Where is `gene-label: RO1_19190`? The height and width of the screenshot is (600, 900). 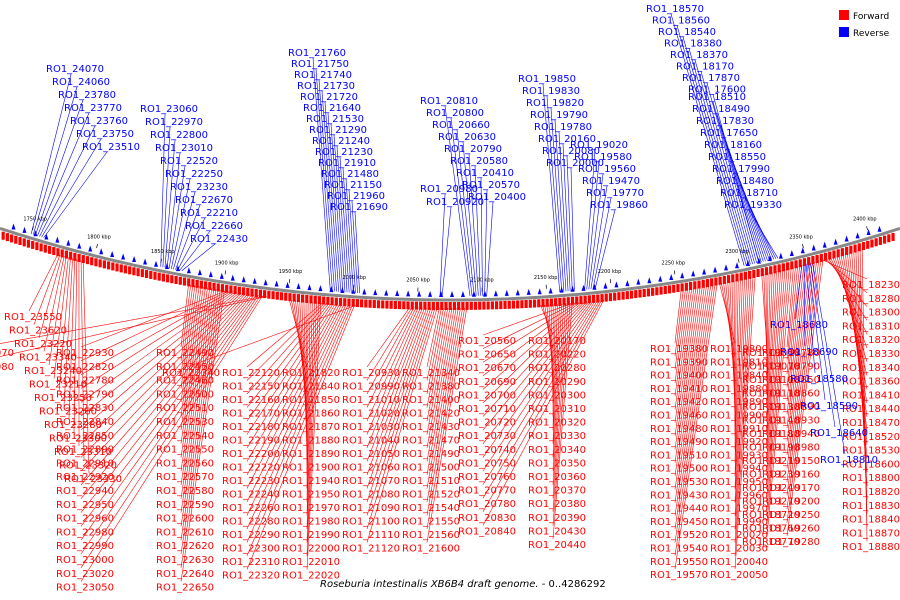
gene-label: RO1_19190 is located at coordinates (771, 448).